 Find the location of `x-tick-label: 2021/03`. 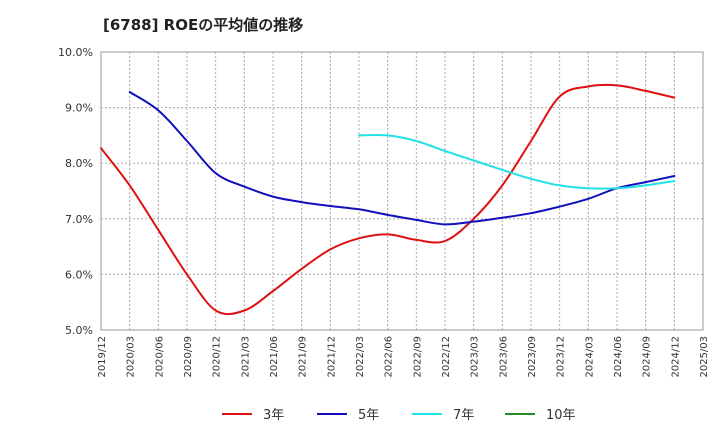

x-tick-label: 2021/03 is located at coordinates (245, 357).